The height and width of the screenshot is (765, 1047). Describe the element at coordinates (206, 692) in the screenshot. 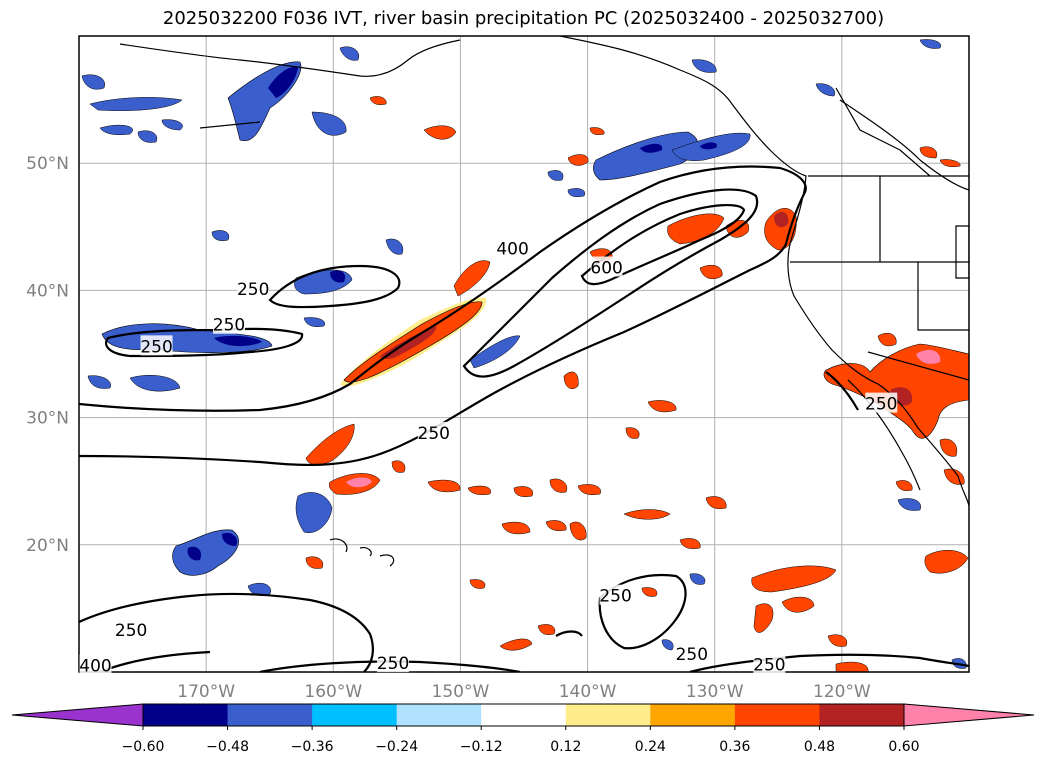

I see `lon-tick-label: 170°W` at that location.